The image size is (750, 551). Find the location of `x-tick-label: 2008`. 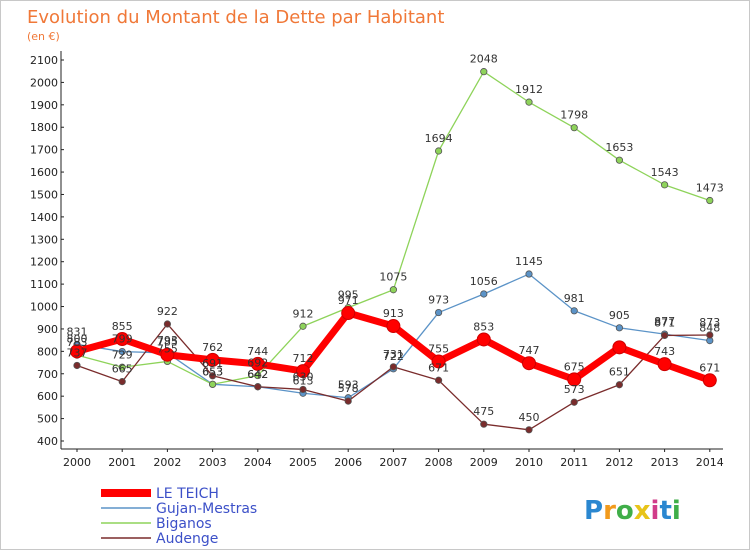

x-tick-label: 2008 is located at coordinates (439, 462).